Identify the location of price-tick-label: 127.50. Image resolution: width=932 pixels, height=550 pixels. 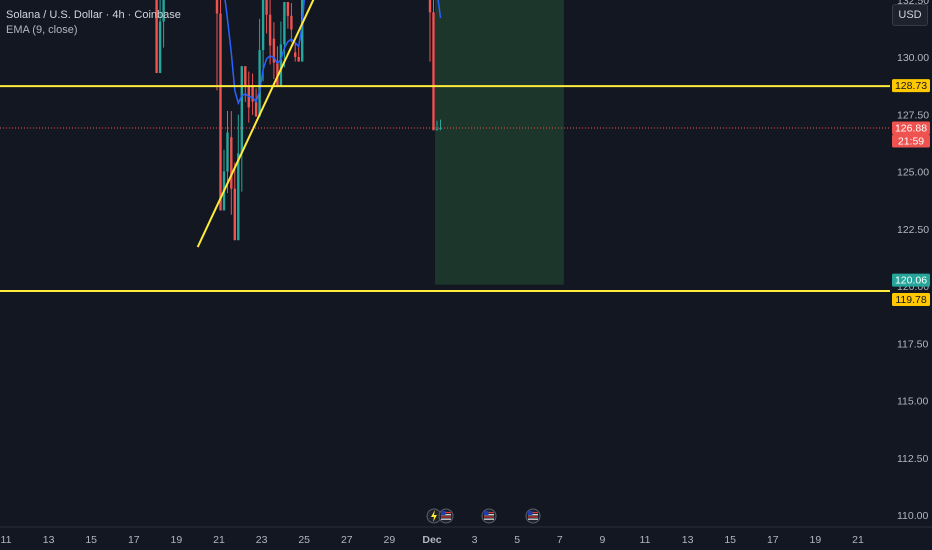
(913, 115).